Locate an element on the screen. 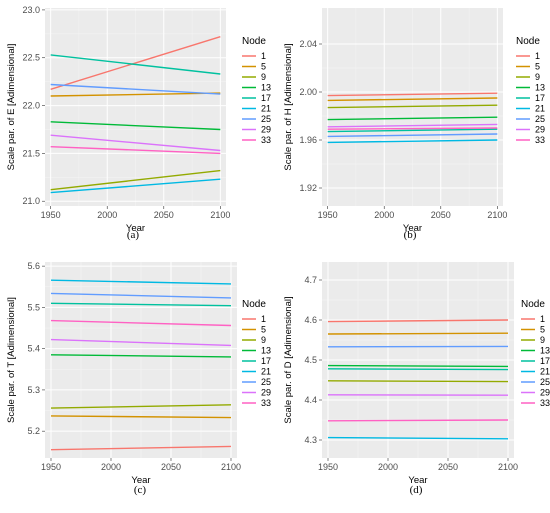  y-tick-label: 1.96 is located at coordinates (308, 140).